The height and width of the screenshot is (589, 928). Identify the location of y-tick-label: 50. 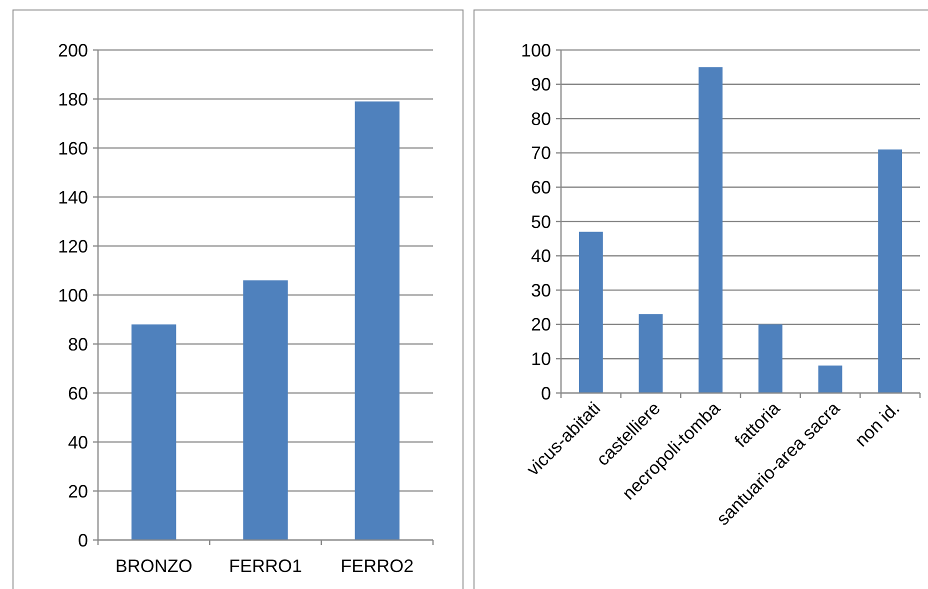
(540, 222).